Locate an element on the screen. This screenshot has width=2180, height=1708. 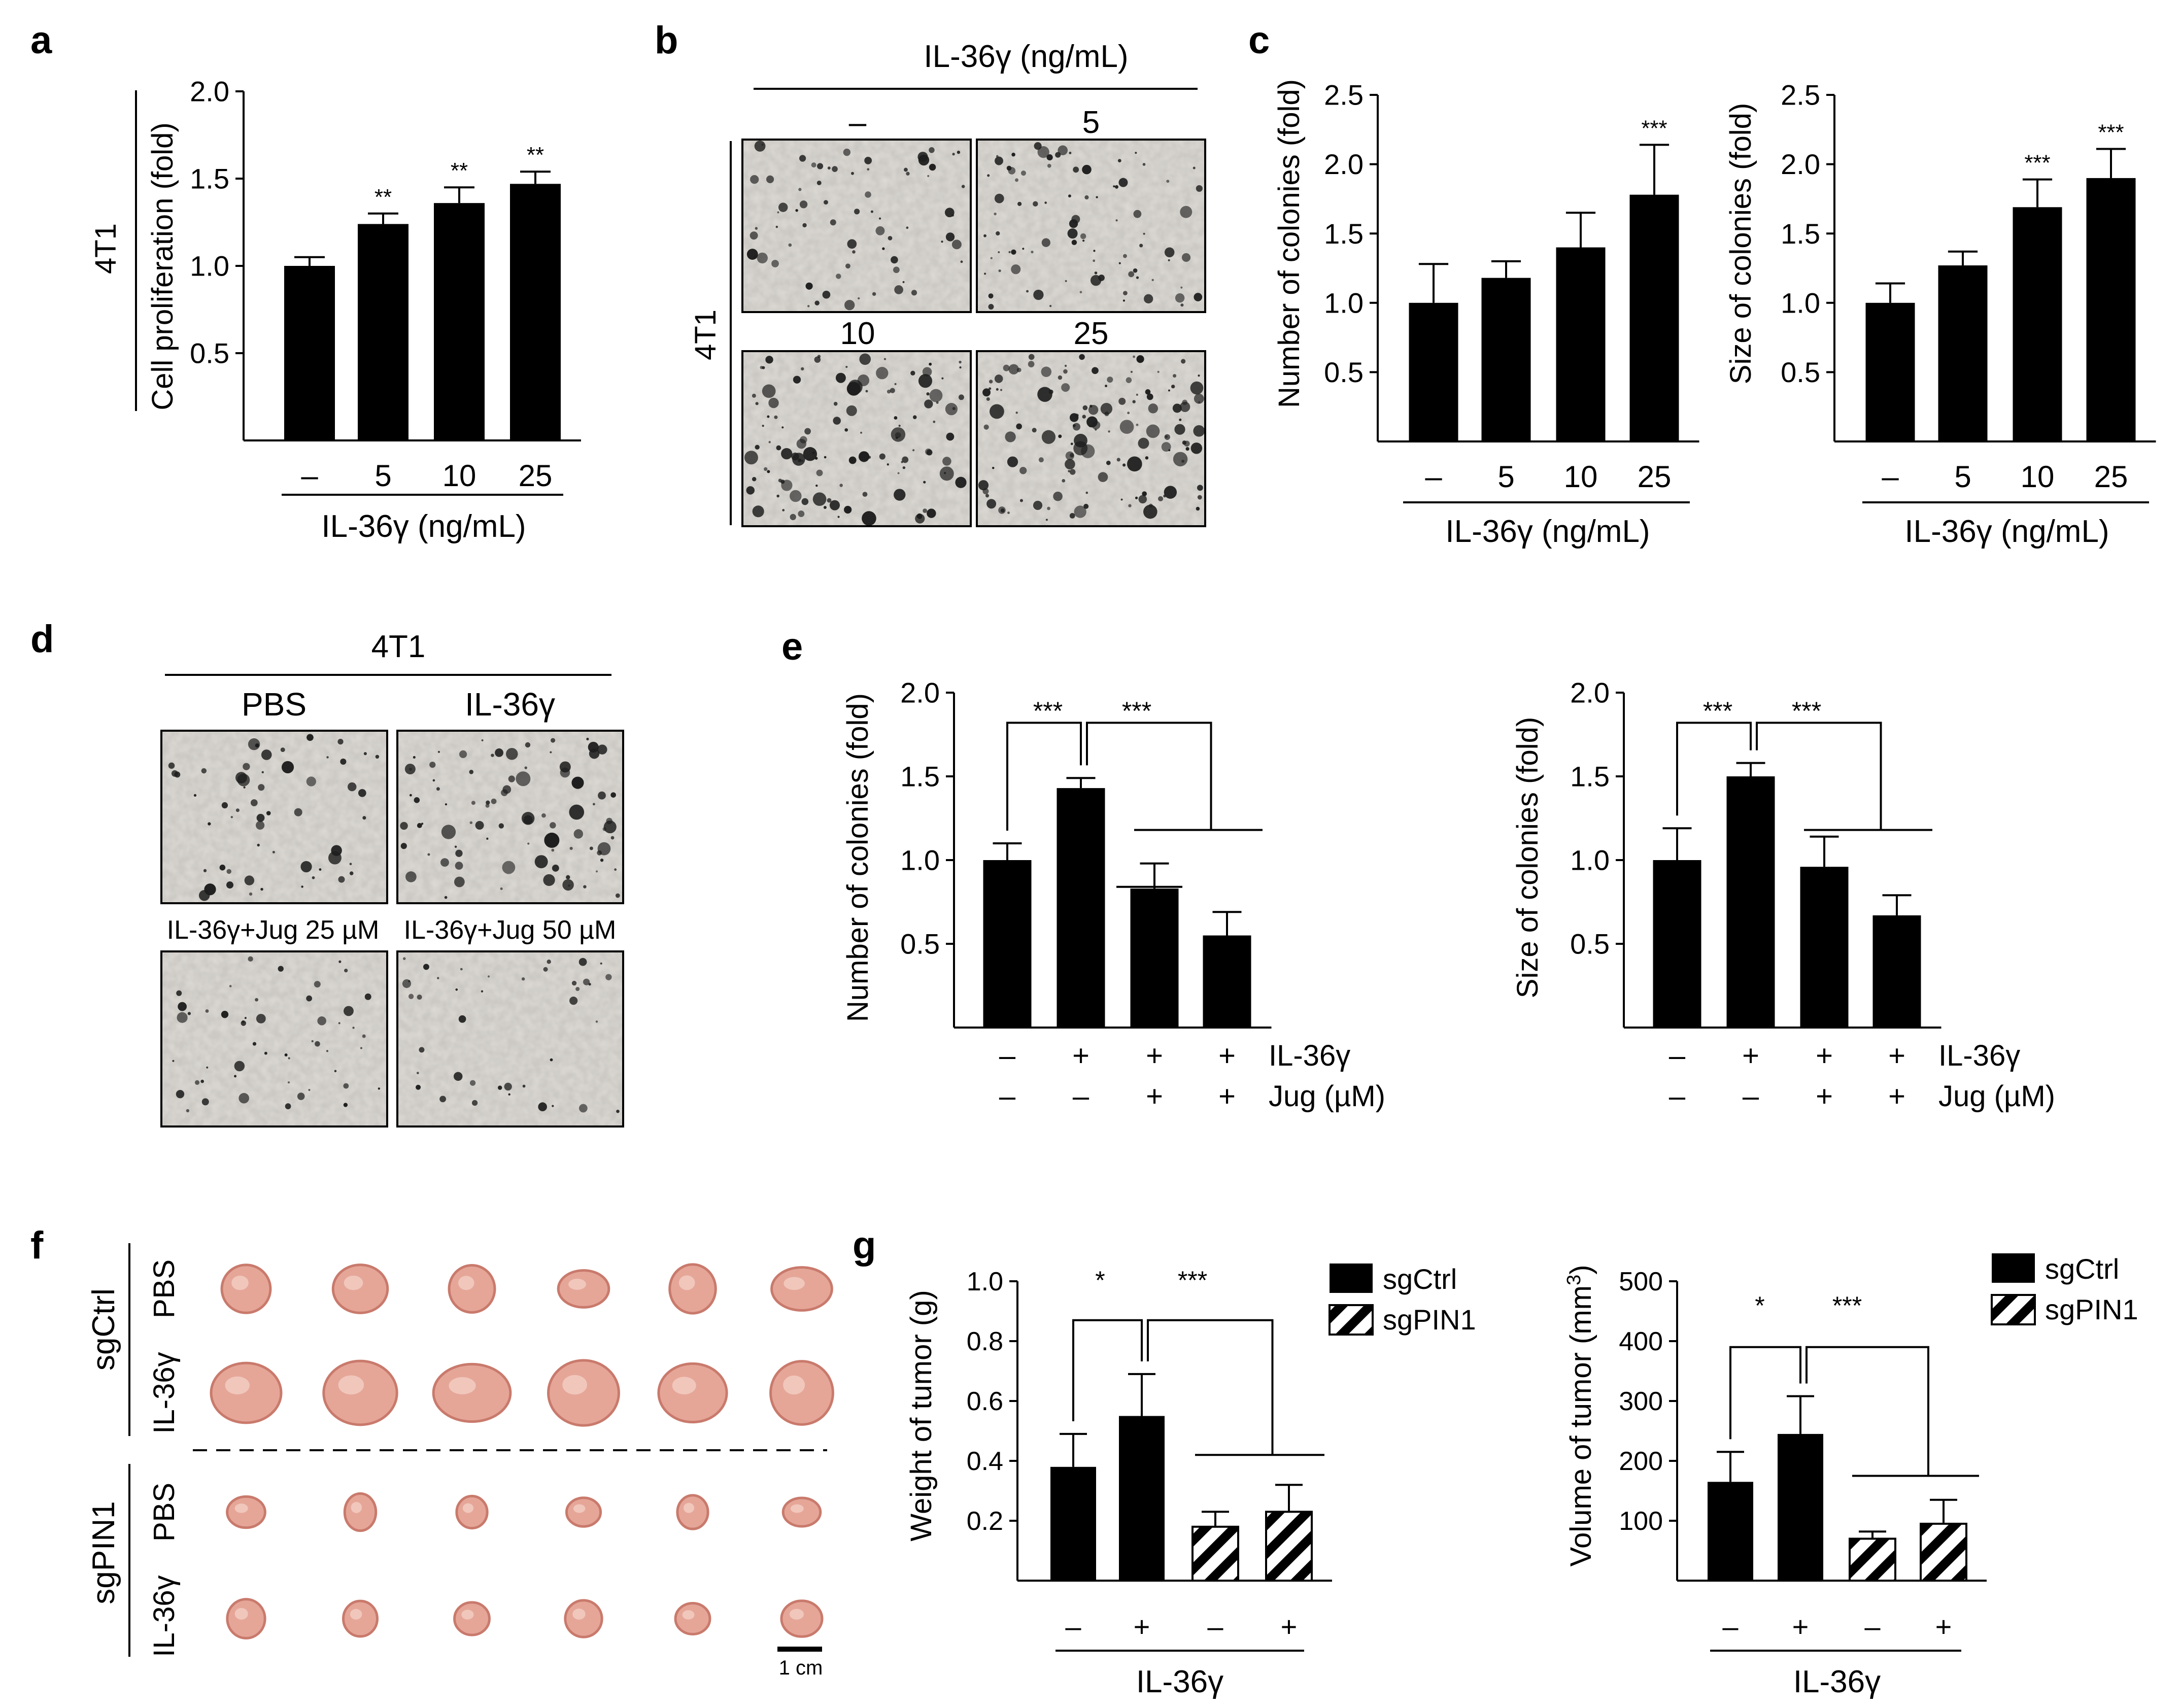
sign-c1-volume: – is located at coordinates (1730, 1627).